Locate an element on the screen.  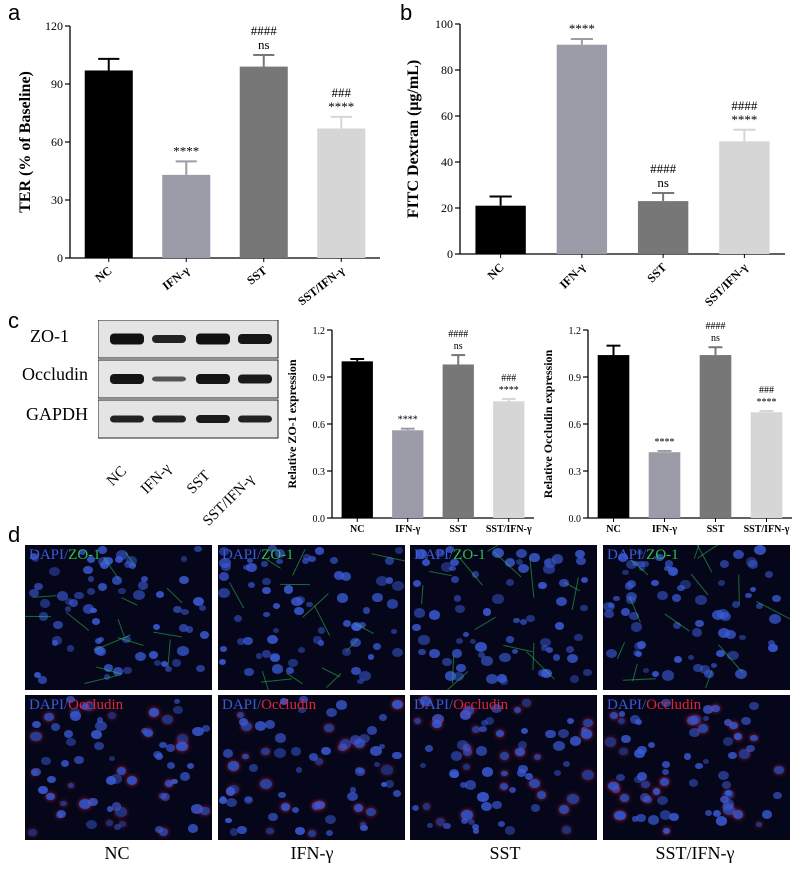
micrograph-zo1: DAPI/ZO-1 is located at coordinates (696, 617).